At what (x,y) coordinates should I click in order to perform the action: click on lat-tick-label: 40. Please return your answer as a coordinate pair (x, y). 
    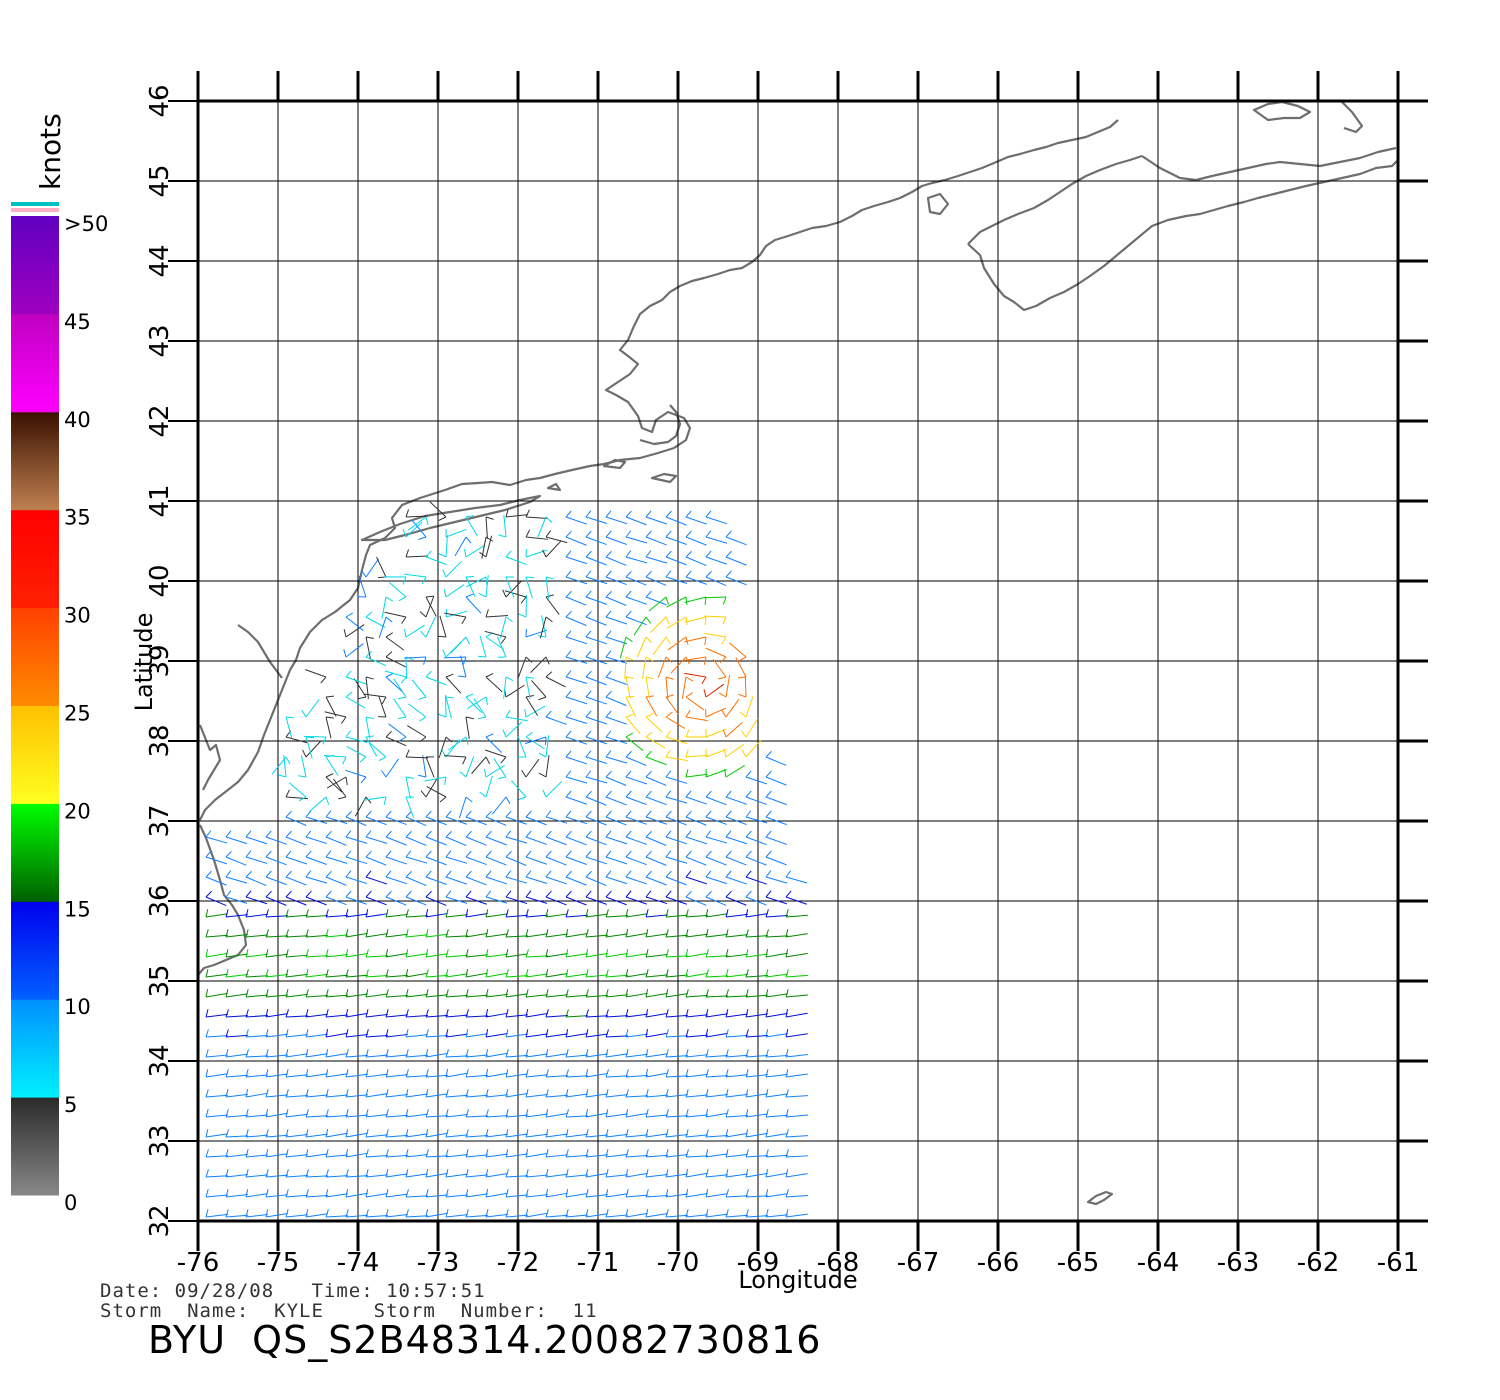
    Looking at the image, I should click on (160, 580).